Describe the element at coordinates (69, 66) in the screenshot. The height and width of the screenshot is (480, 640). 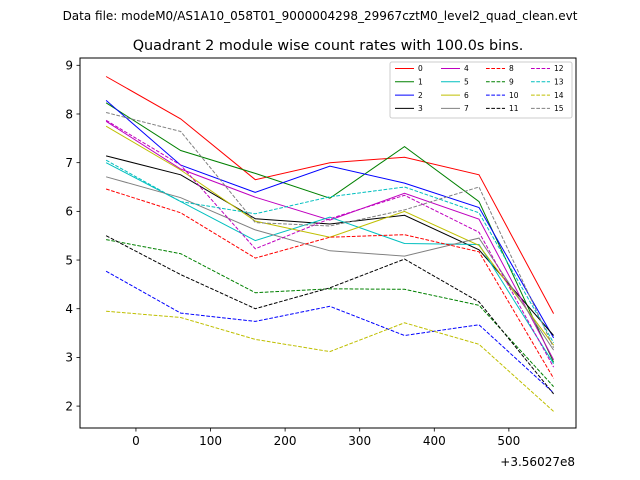
I see `y-tick-label: 9` at that location.